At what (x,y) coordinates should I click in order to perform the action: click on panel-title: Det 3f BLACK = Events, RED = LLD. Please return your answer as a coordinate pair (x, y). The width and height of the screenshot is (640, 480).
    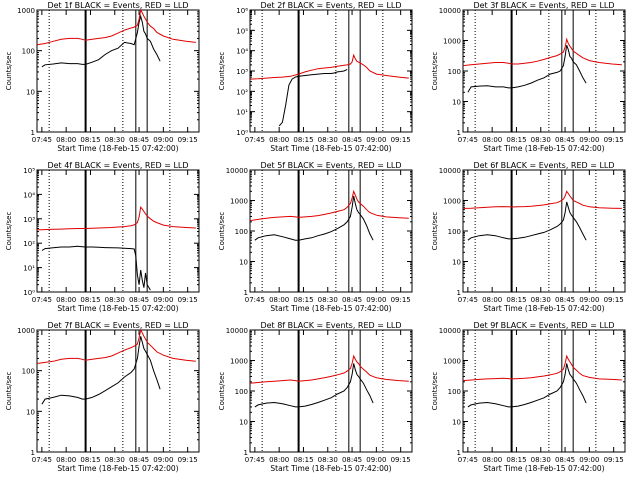
    Looking at the image, I should click on (543, 5).